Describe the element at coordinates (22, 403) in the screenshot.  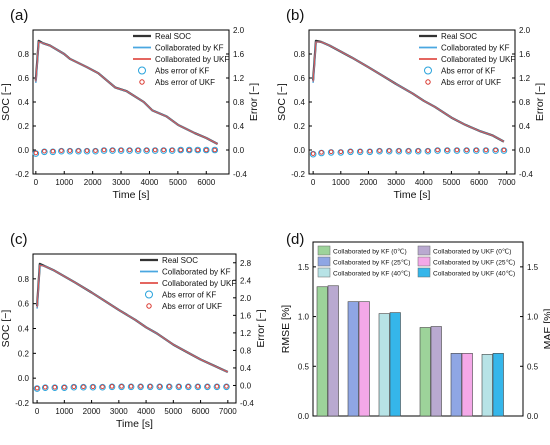
I see `p2-y-tick-label: -0.2` at that location.